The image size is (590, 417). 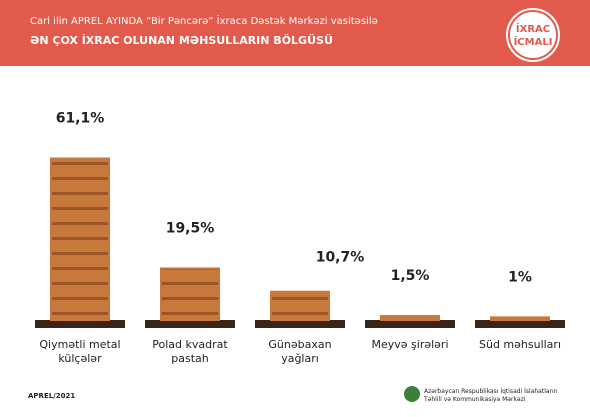 I want to click on category-label: Günəbaxan yağları, so click(x=300, y=351).